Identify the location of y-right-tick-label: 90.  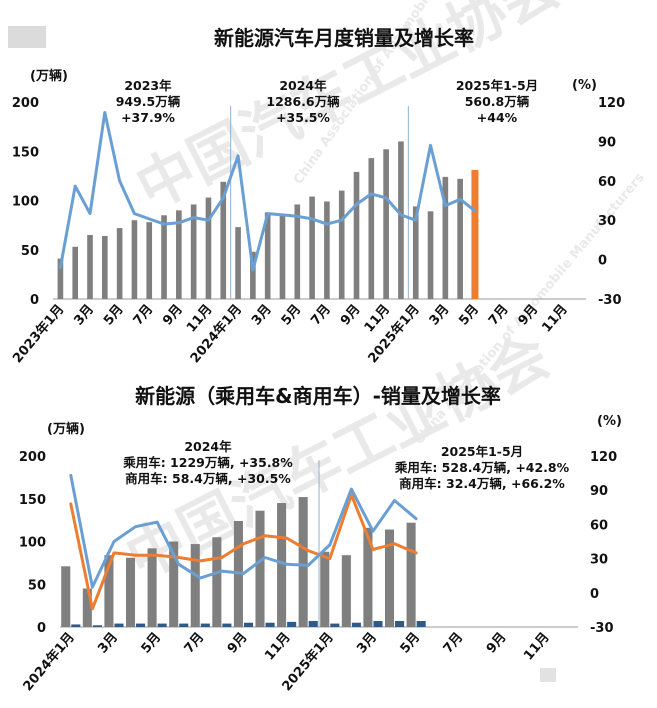
(599, 491).